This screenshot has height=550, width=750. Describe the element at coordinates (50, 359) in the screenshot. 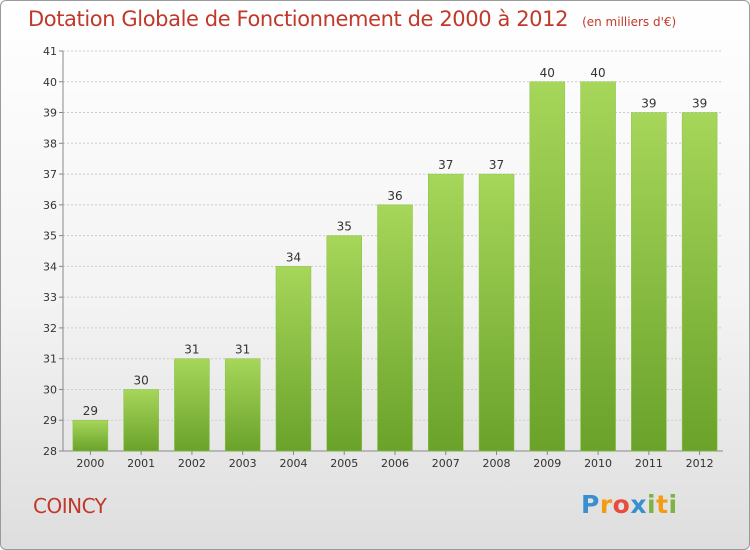

I see `y-tick-label: 31` at that location.